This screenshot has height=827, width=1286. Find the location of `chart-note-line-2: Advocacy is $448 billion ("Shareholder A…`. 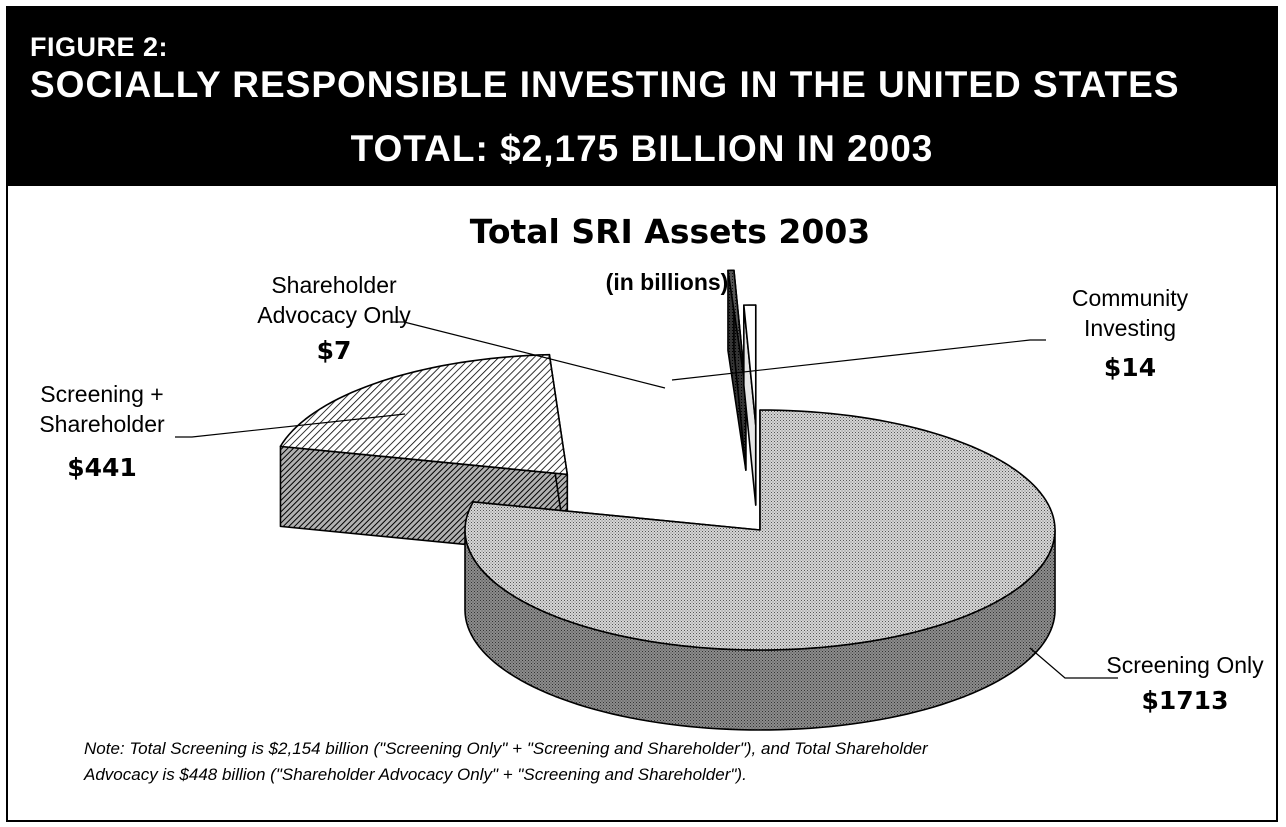

chart-note-line-2: Advocacy is $448 billion ("Shareholder A… is located at coordinates (415, 774).